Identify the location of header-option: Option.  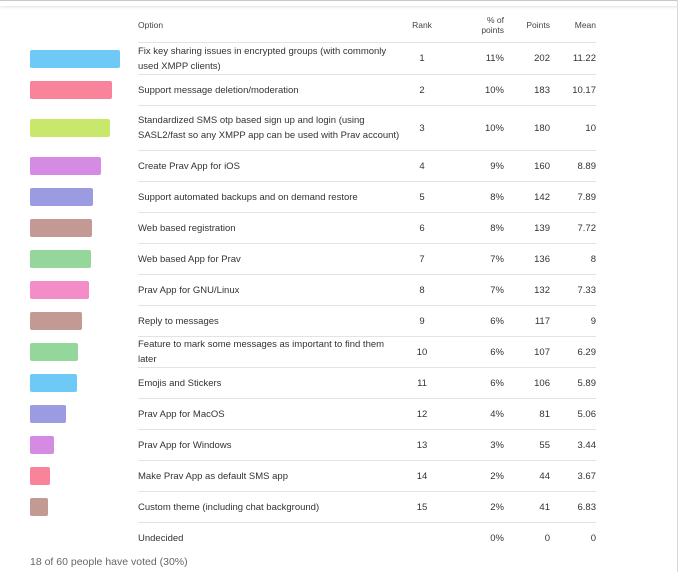
(270, 25).